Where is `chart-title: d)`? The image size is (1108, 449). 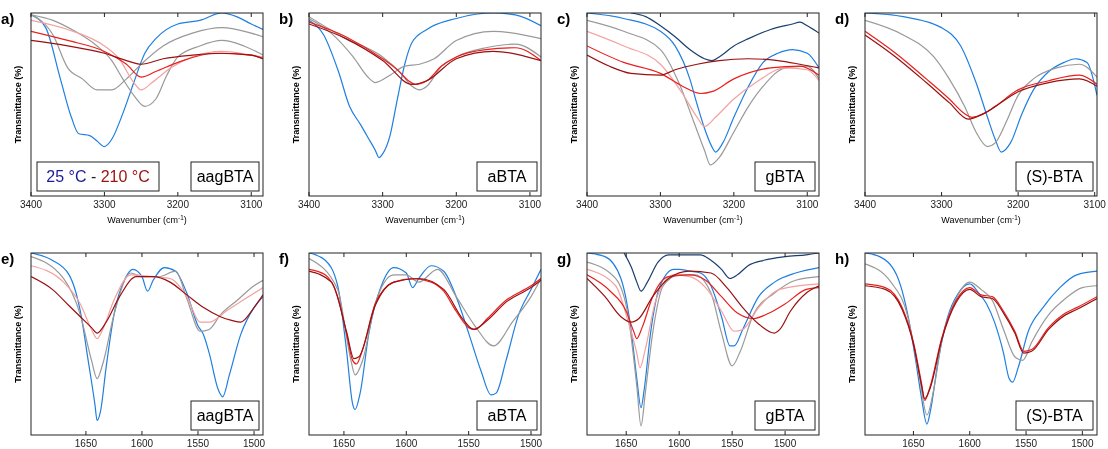
chart-title: d) is located at coordinates (842, 18).